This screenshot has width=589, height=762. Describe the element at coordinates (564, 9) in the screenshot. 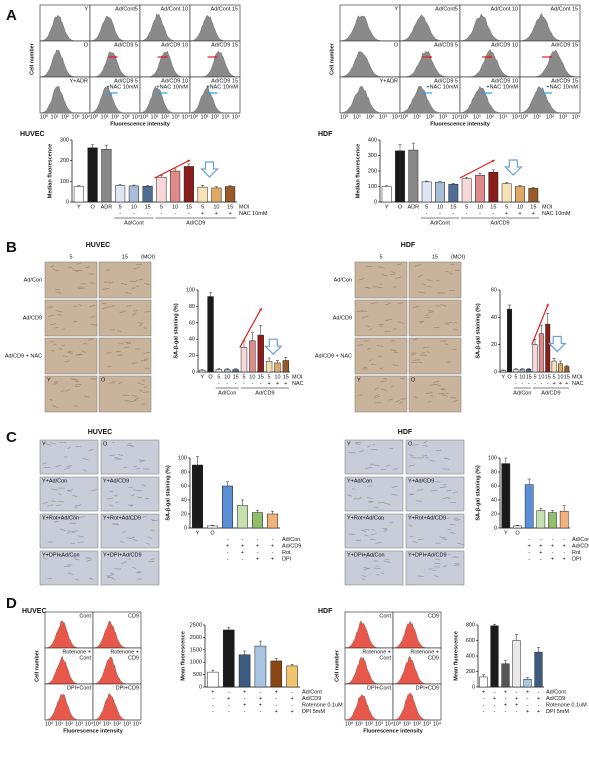

I see `cell-label: Ad/Cont 15` at that location.